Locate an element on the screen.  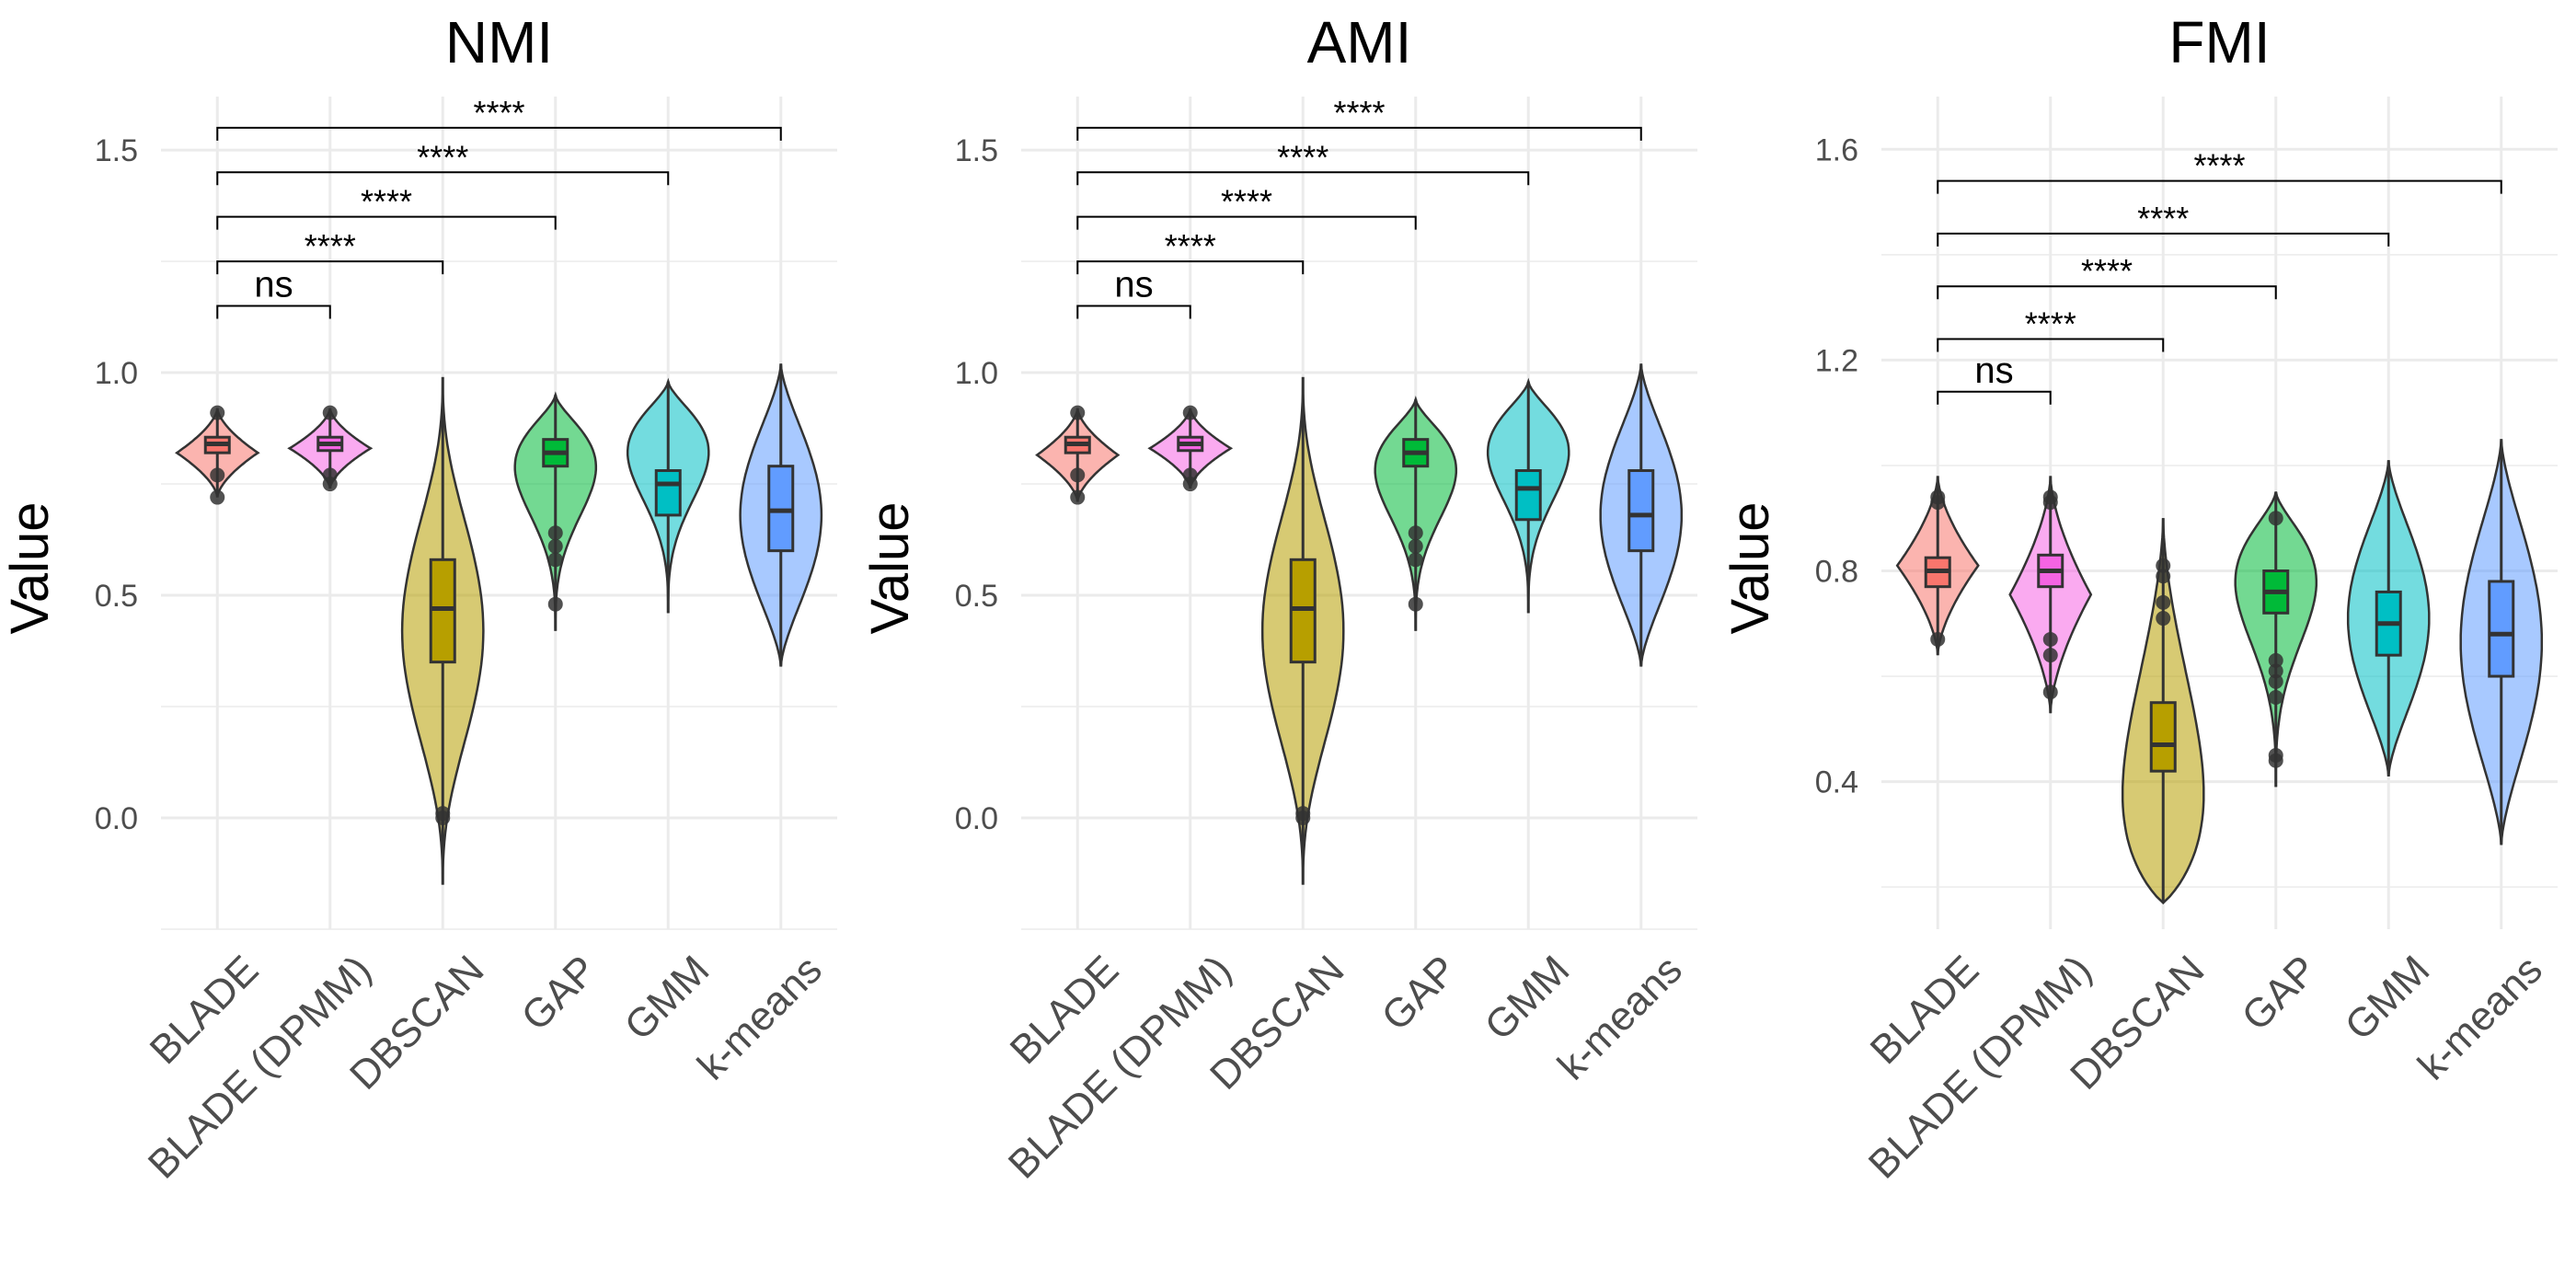
panel-title: AMI is located at coordinates (1359, 42).